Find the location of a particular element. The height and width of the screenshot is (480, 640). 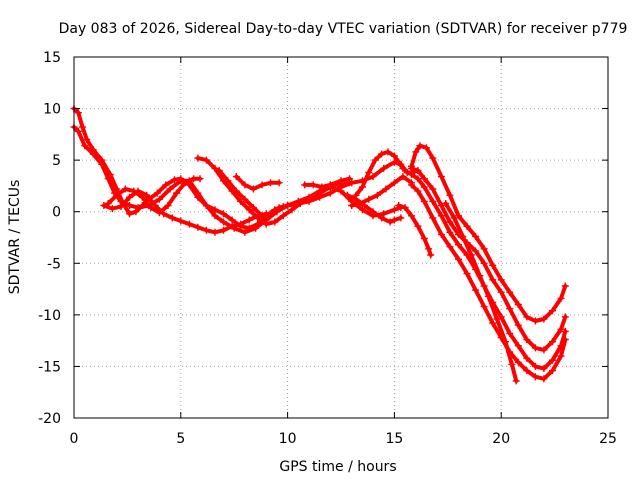

series-line is located at coordinates (212, 180).